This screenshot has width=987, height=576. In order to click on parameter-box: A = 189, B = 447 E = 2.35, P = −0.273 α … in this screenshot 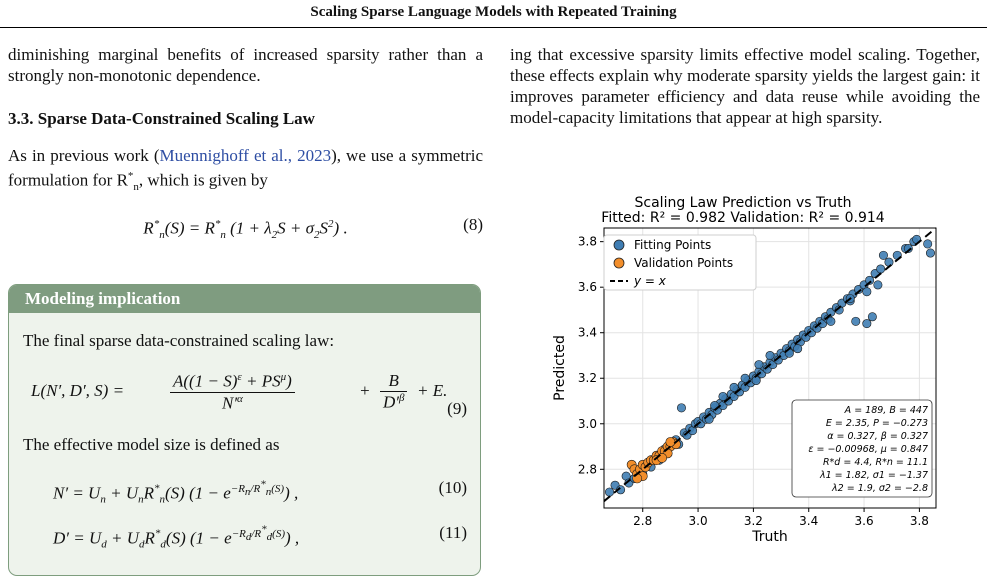, I will do `click(862, 448)`.